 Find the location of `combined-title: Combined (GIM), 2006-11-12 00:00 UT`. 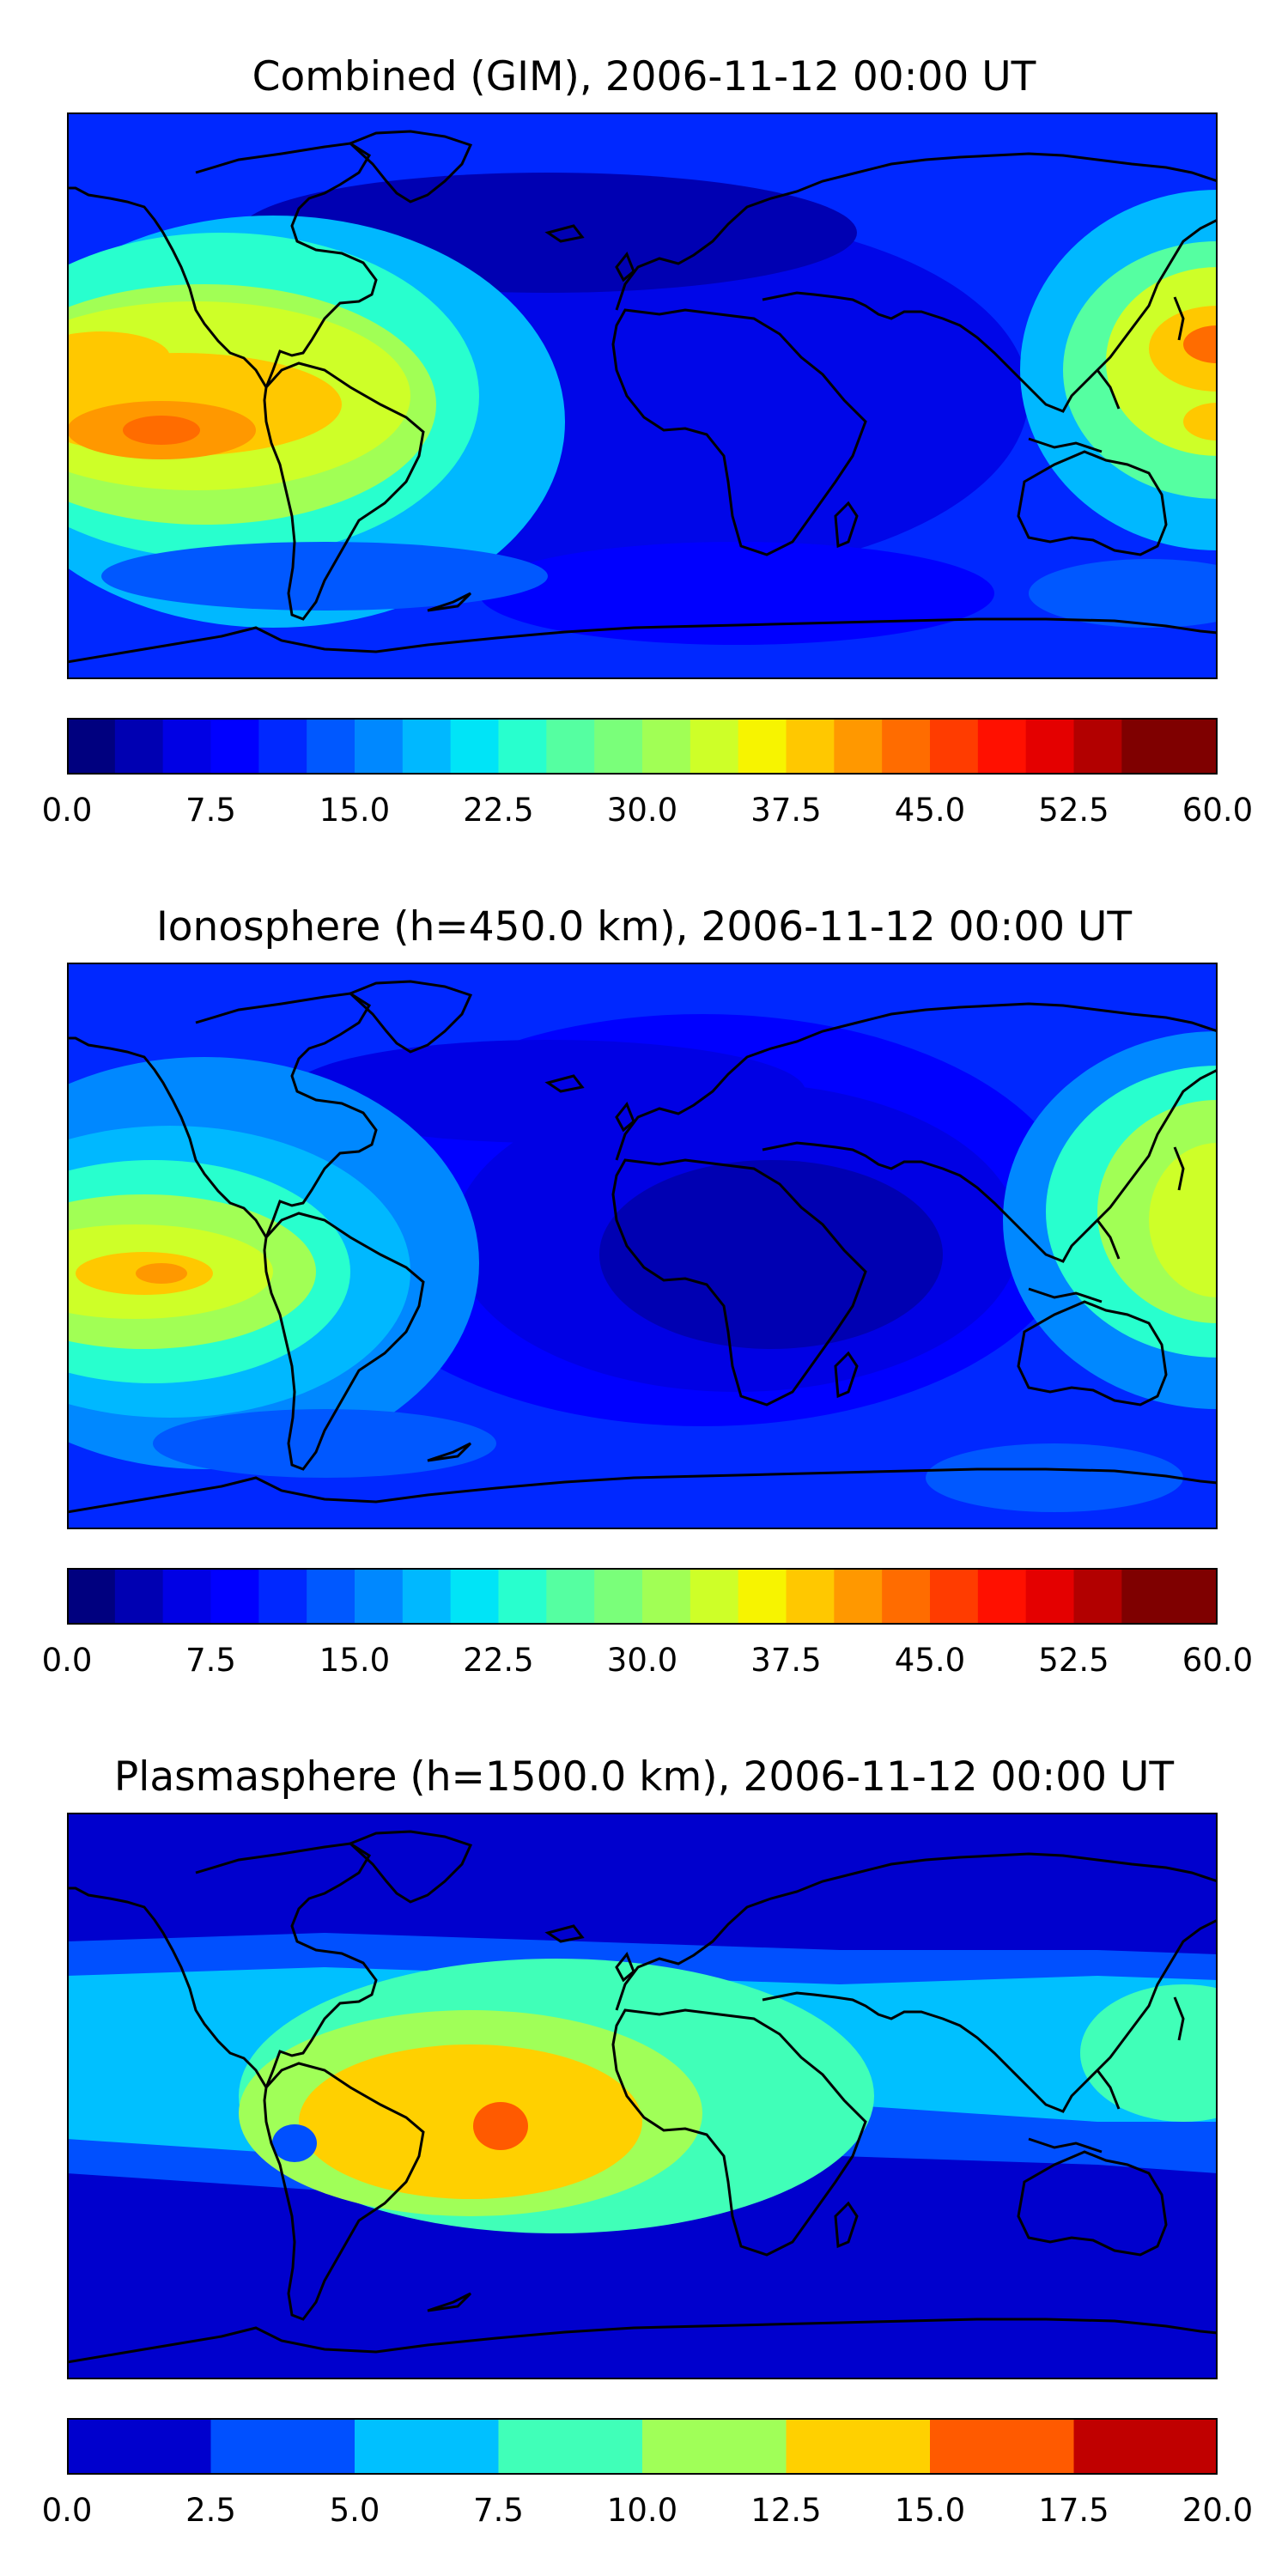

combined-title: Combined (GIM), 2006-11-12 00:00 UT is located at coordinates (644, 77).